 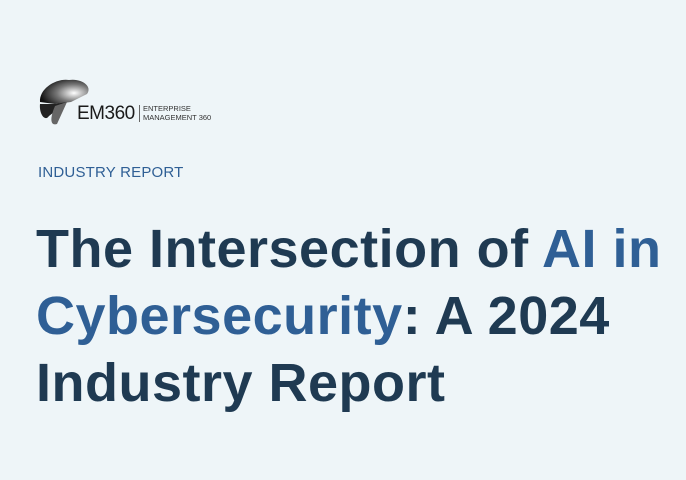 I want to click on logo-subtitle-line2: MANAGEMENT 360, so click(x=177, y=117).